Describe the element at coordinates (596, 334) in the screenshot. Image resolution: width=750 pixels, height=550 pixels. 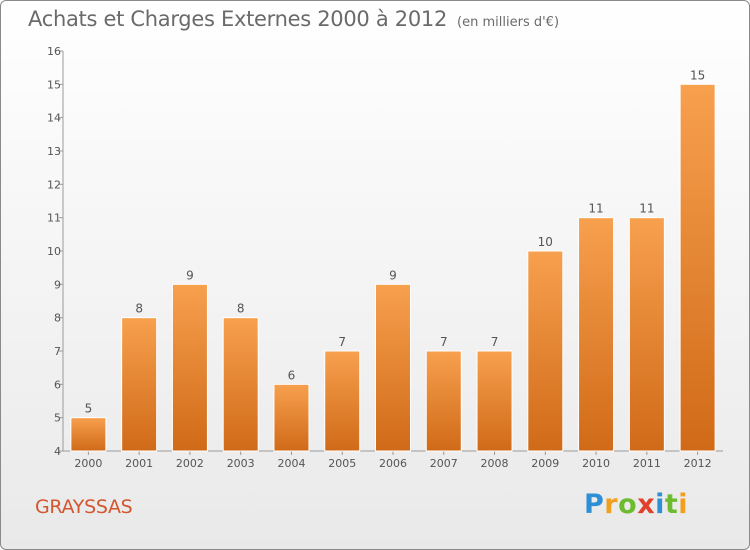
I see `bar-2010` at that location.